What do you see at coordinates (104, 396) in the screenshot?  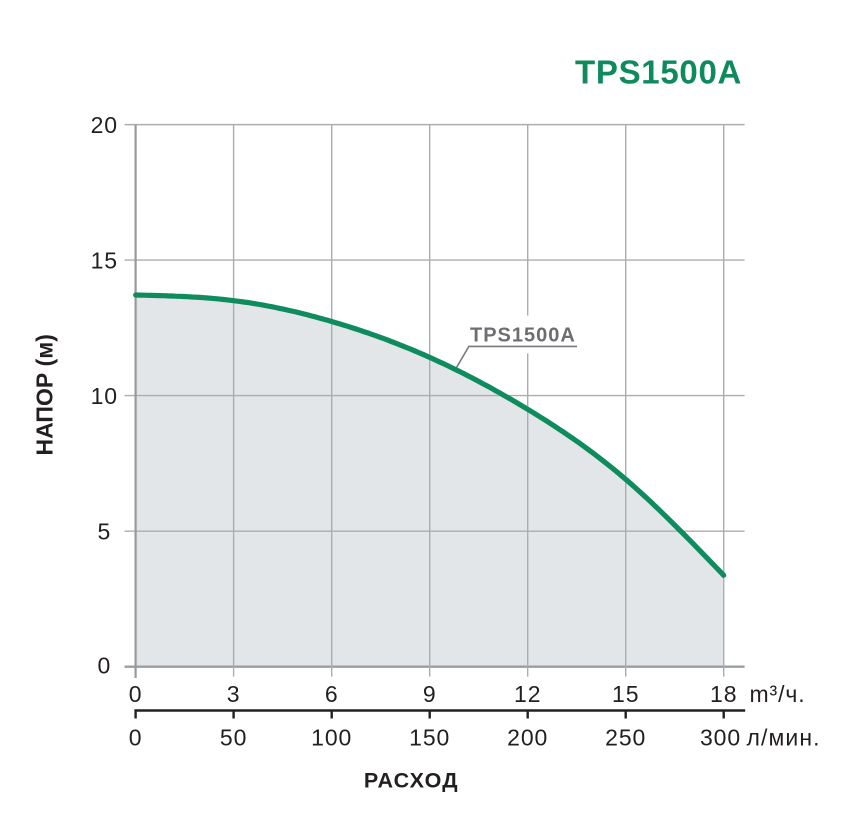 I see `svg-text: 10` at bounding box center [104, 396].